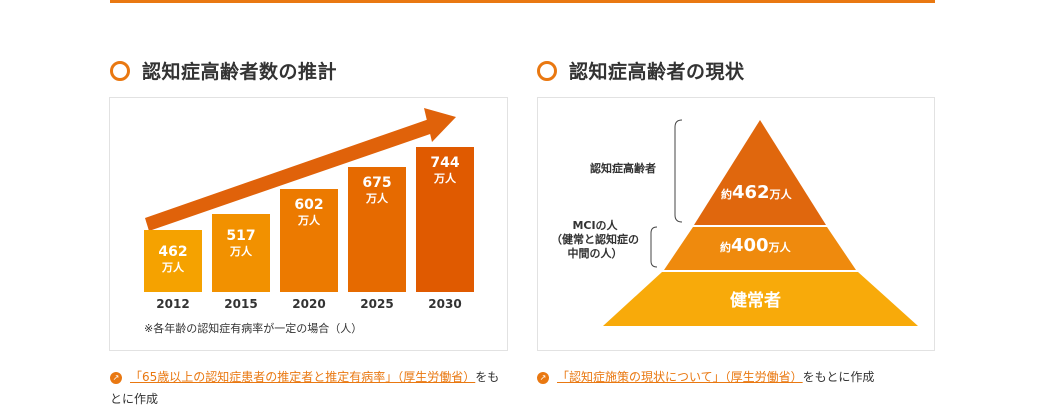 This screenshot has width=1053, height=414. I want to click on pyramid-middle-tier, so click(760, 248).